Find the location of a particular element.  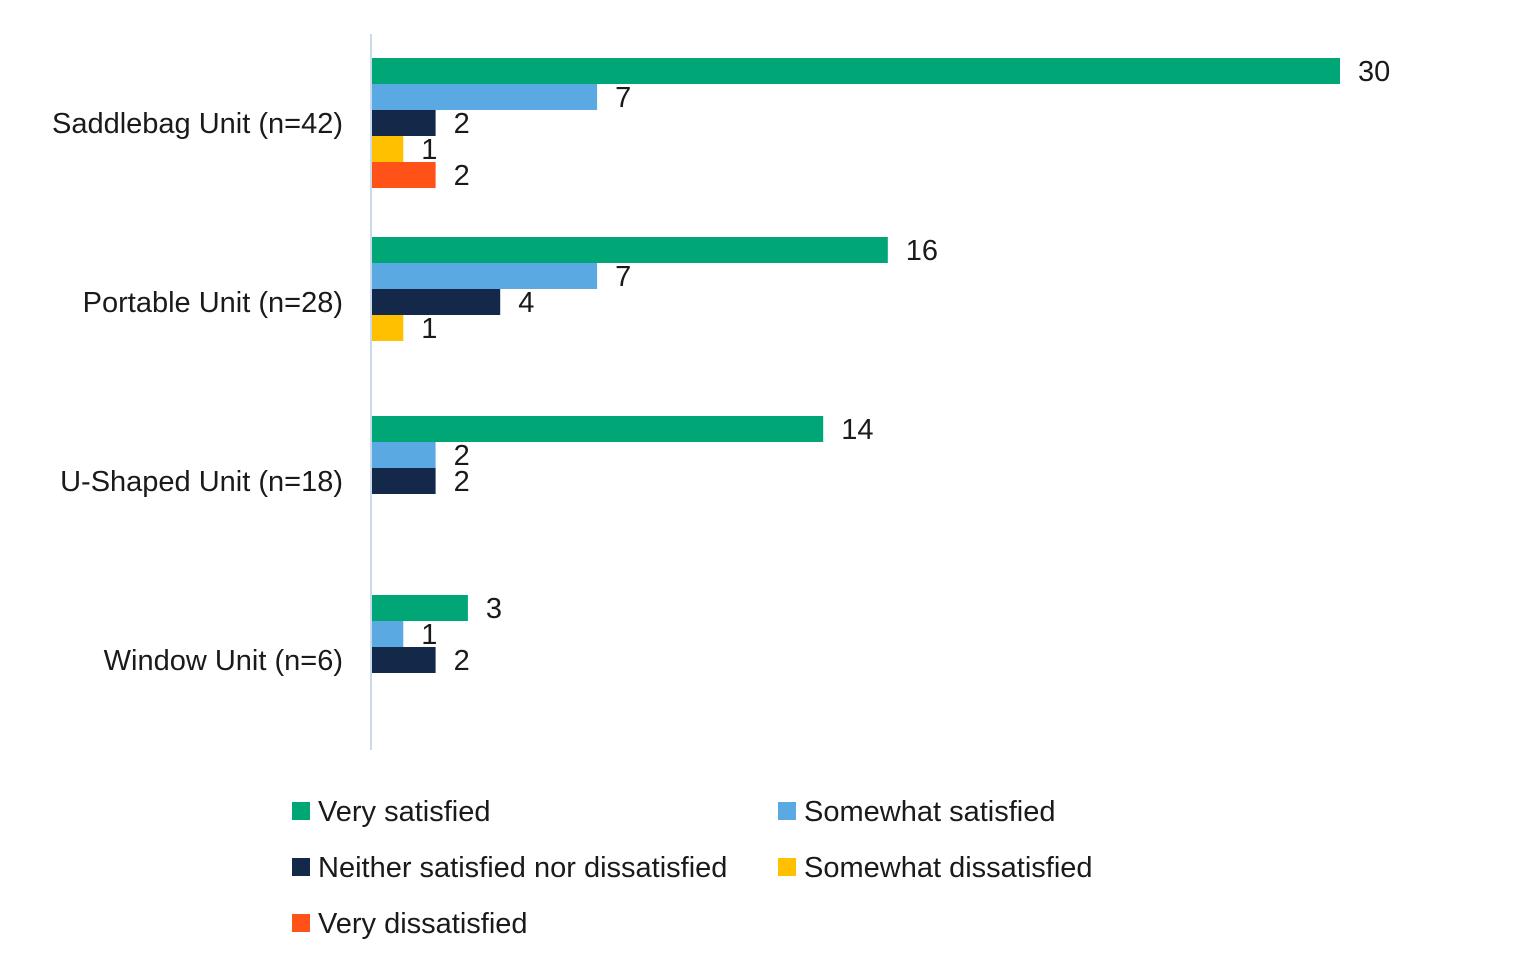

legend-label: Somewhat dissatisfied is located at coordinates (948, 868).